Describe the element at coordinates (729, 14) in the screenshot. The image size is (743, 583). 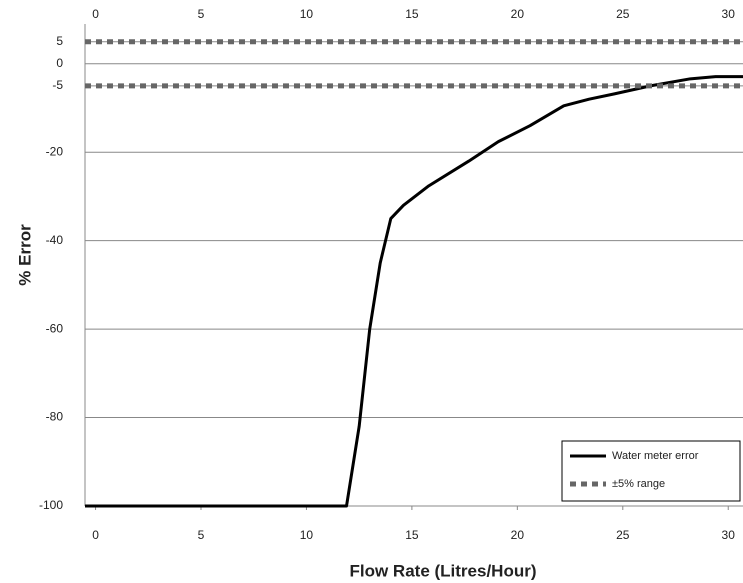
I see `x-top-tick-label: 30` at that location.